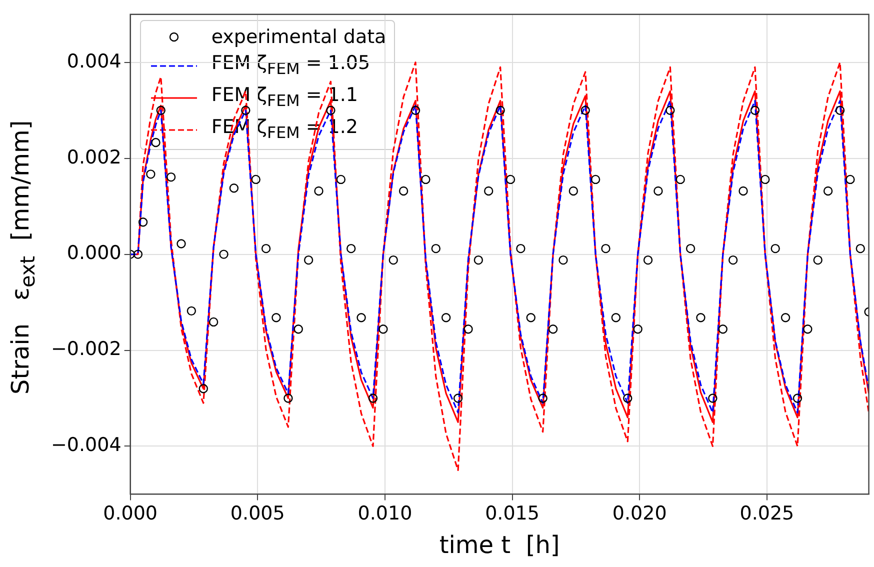  What do you see at coordinates (94, 61) in the screenshot?
I see `y-tick-label: 0.004` at bounding box center [94, 61].